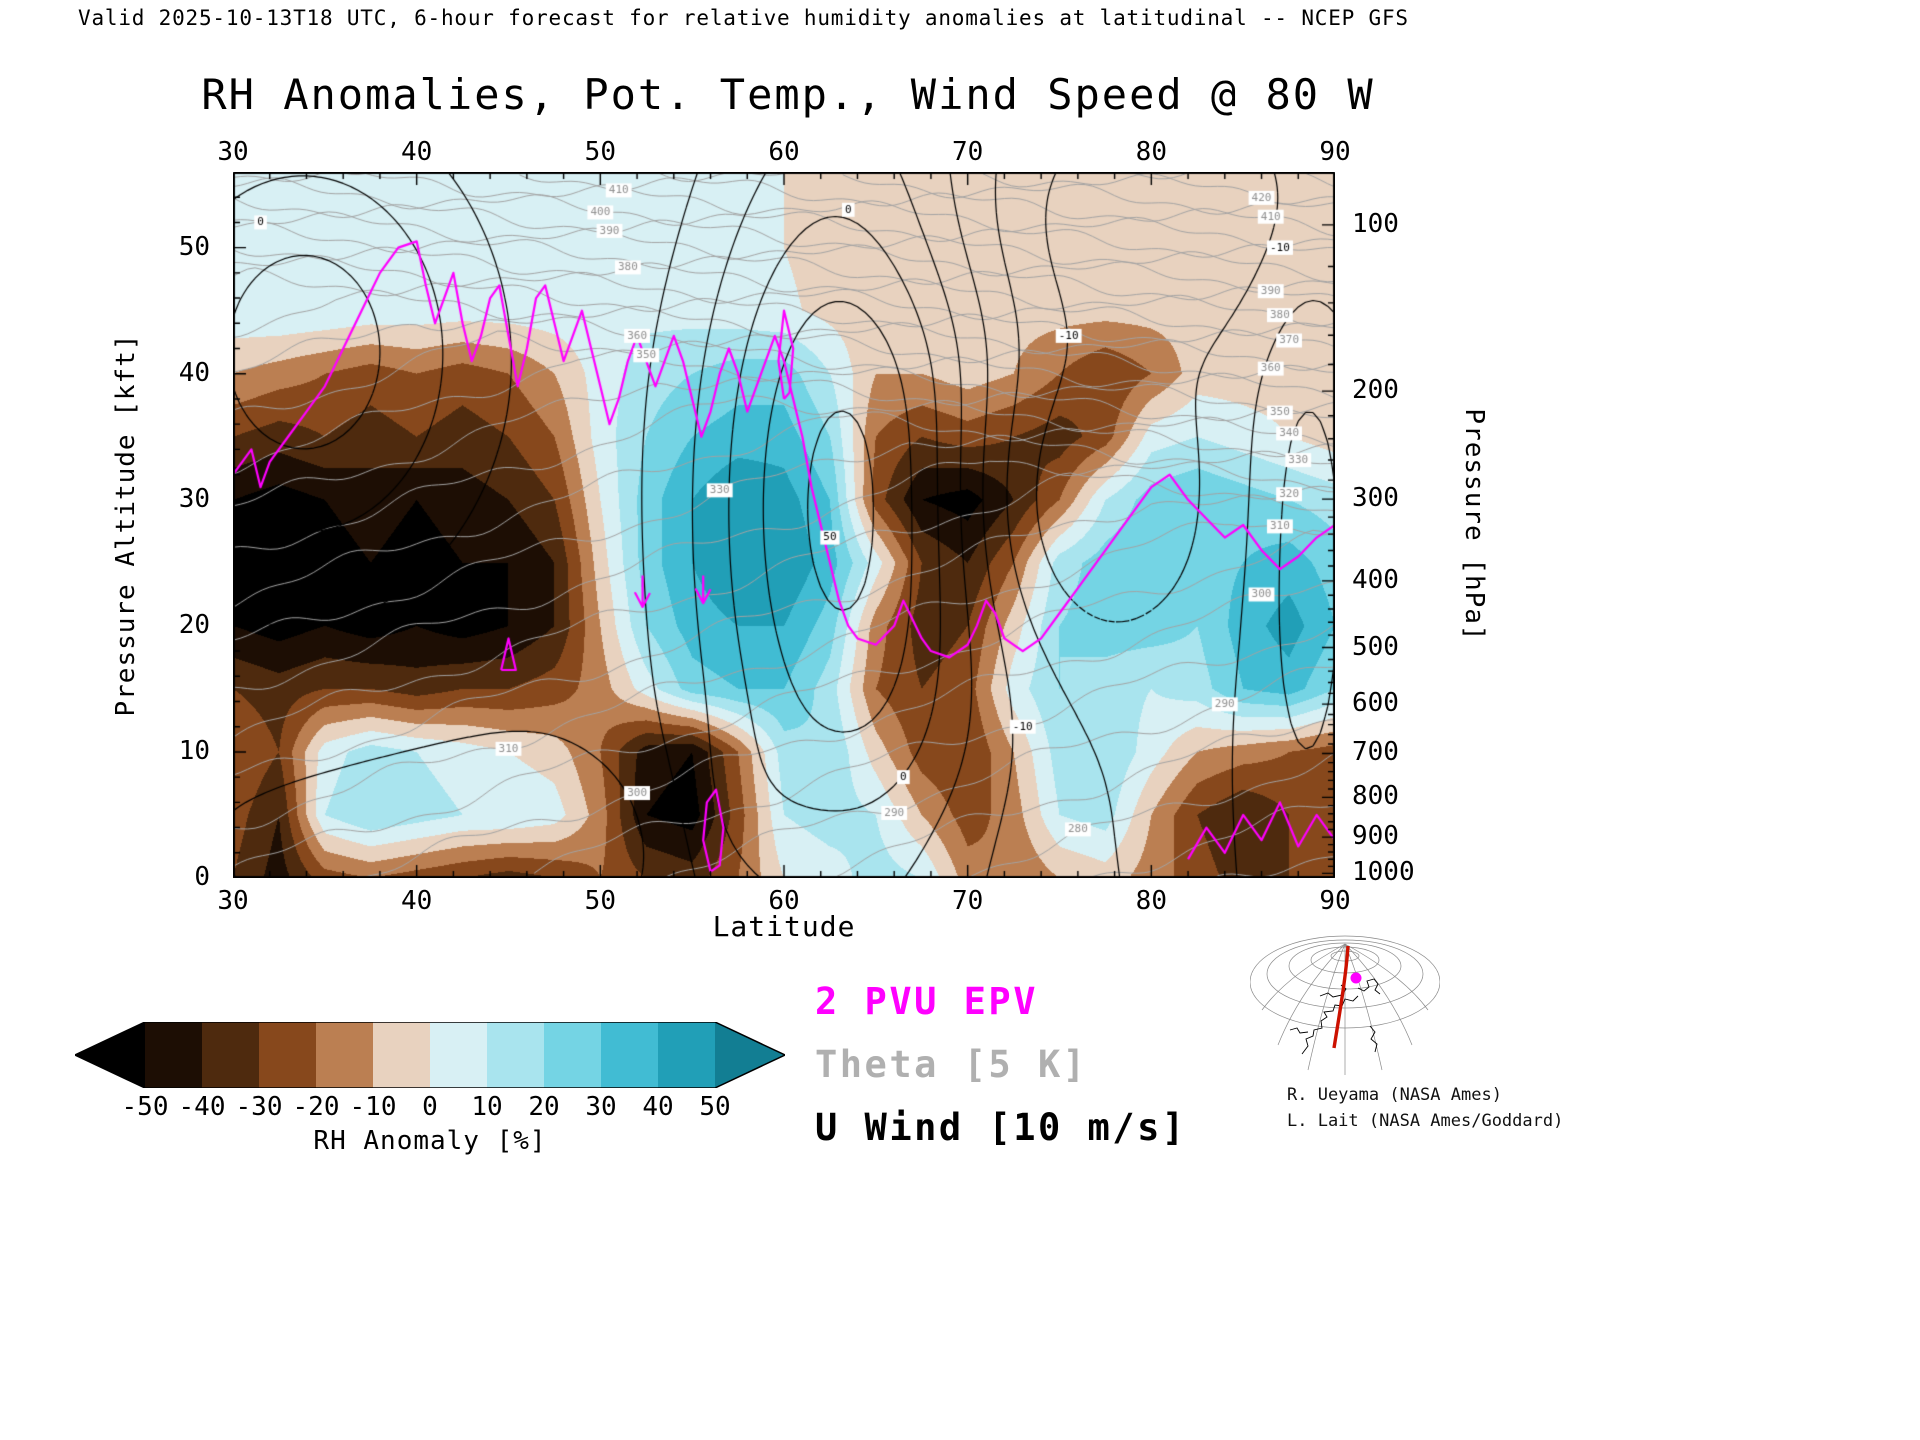 The width and height of the screenshot is (1920, 1440). What do you see at coordinates (194, 498) in the screenshot?
I see `altitude-tick-label: 30` at bounding box center [194, 498].